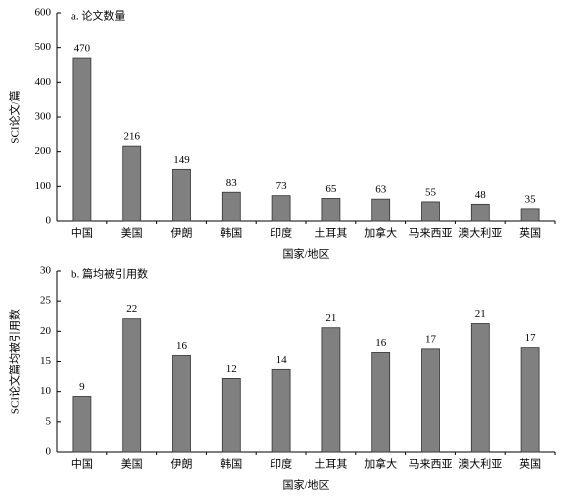 The image size is (565, 501). What do you see at coordinates (43, 47) in the screenshot?
I see `y-tick-label: 500` at bounding box center [43, 47].